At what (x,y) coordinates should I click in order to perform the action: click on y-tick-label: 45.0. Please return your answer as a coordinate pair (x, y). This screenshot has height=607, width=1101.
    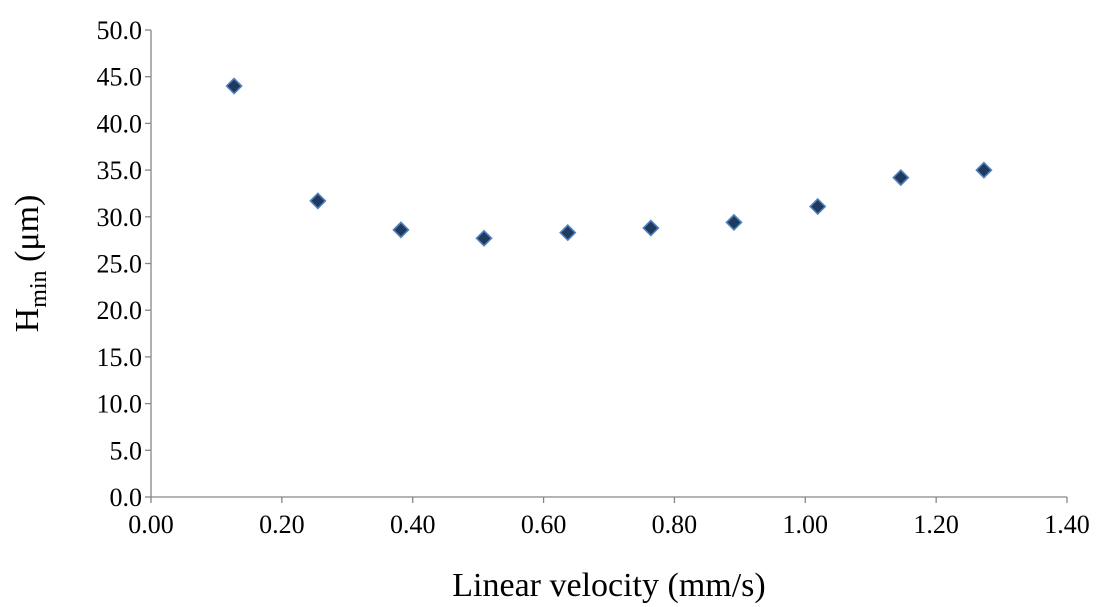
    Looking at the image, I should click on (120, 77).